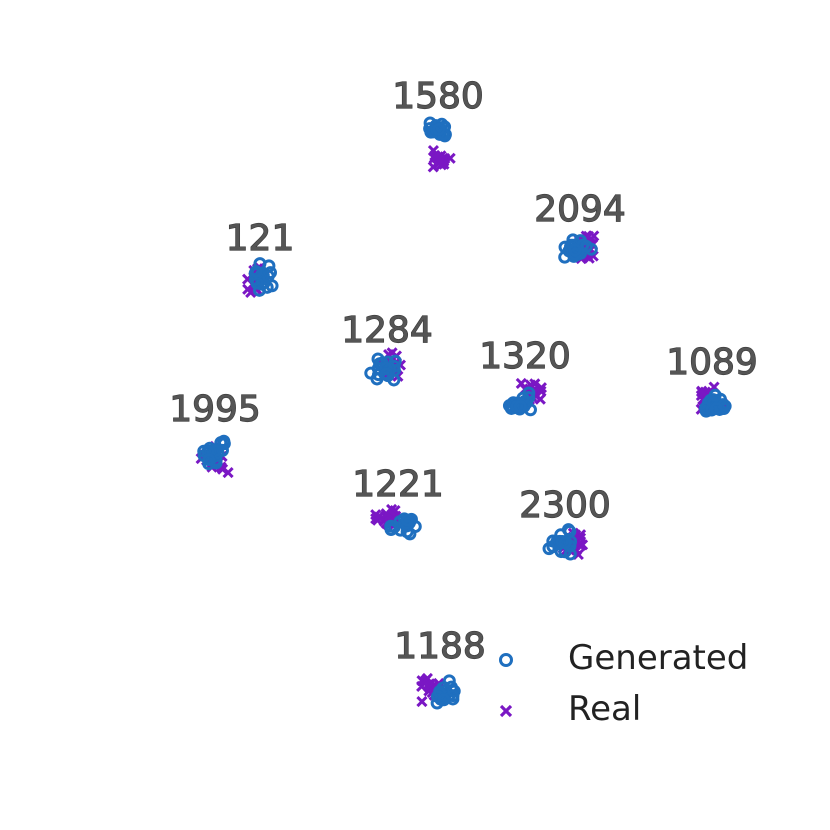  I want to click on legend-generated-marker, so click(506, 660).